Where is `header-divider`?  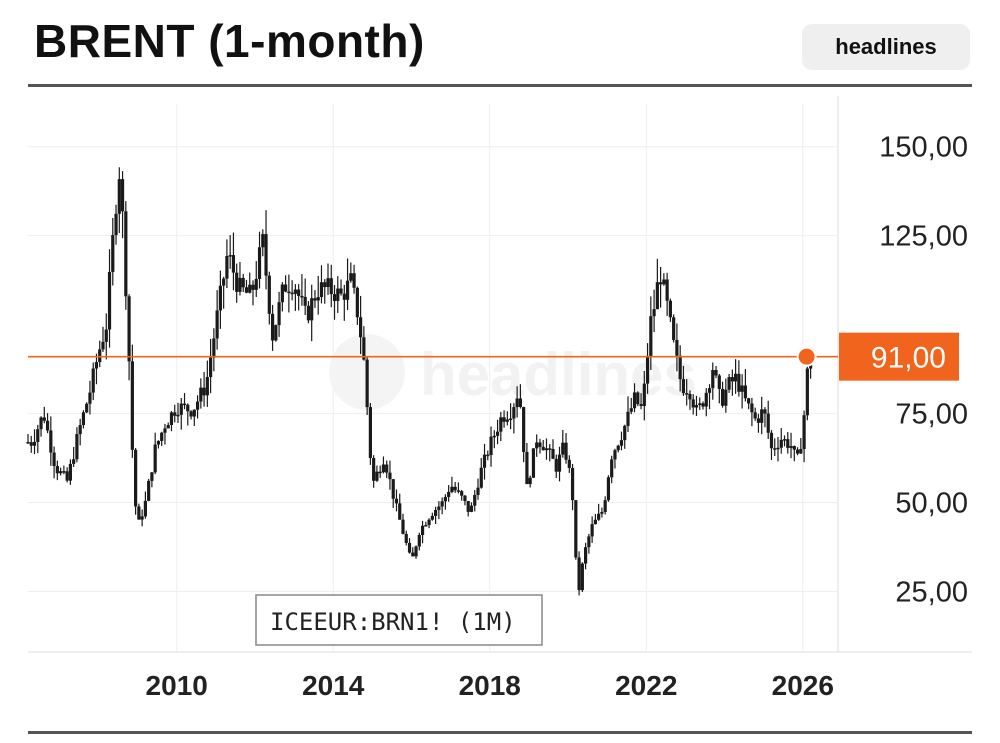
header-divider is located at coordinates (500, 85).